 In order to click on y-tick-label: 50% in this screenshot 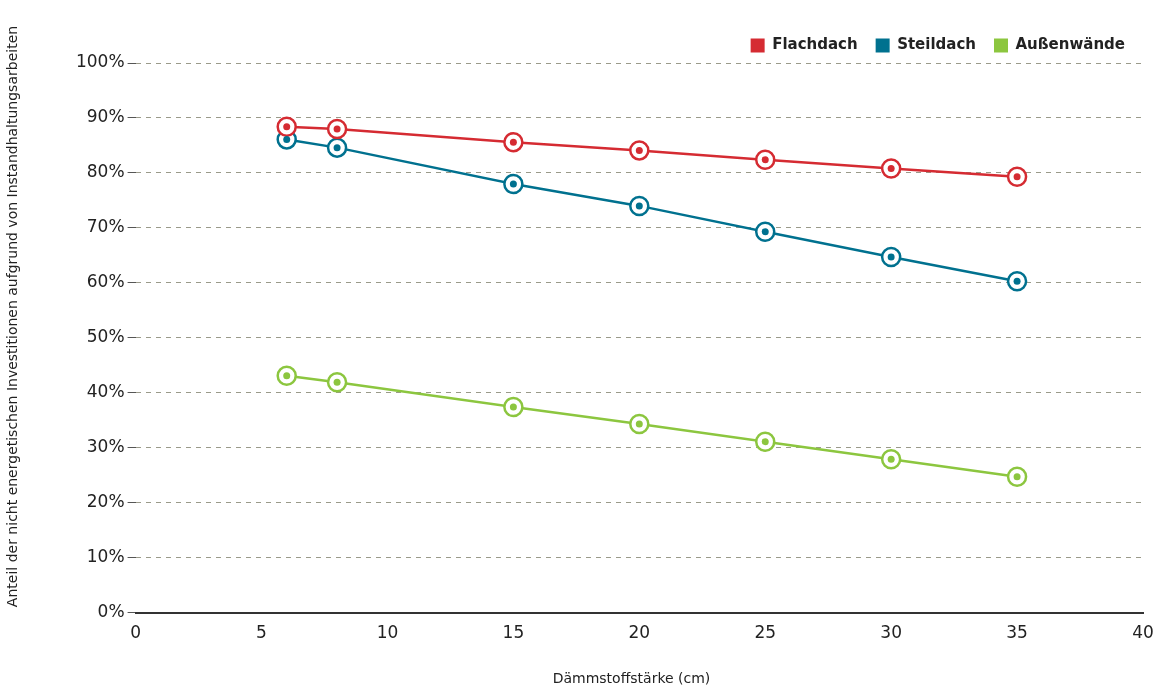, I will do `click(105, 336)`.